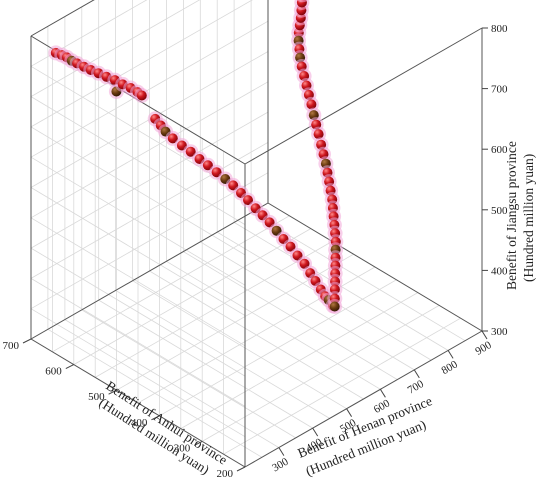 Image resolution: width=550 pixels, height=492 pixels. I want to click on x-axis-tick-label: 600, so click(53, 372).